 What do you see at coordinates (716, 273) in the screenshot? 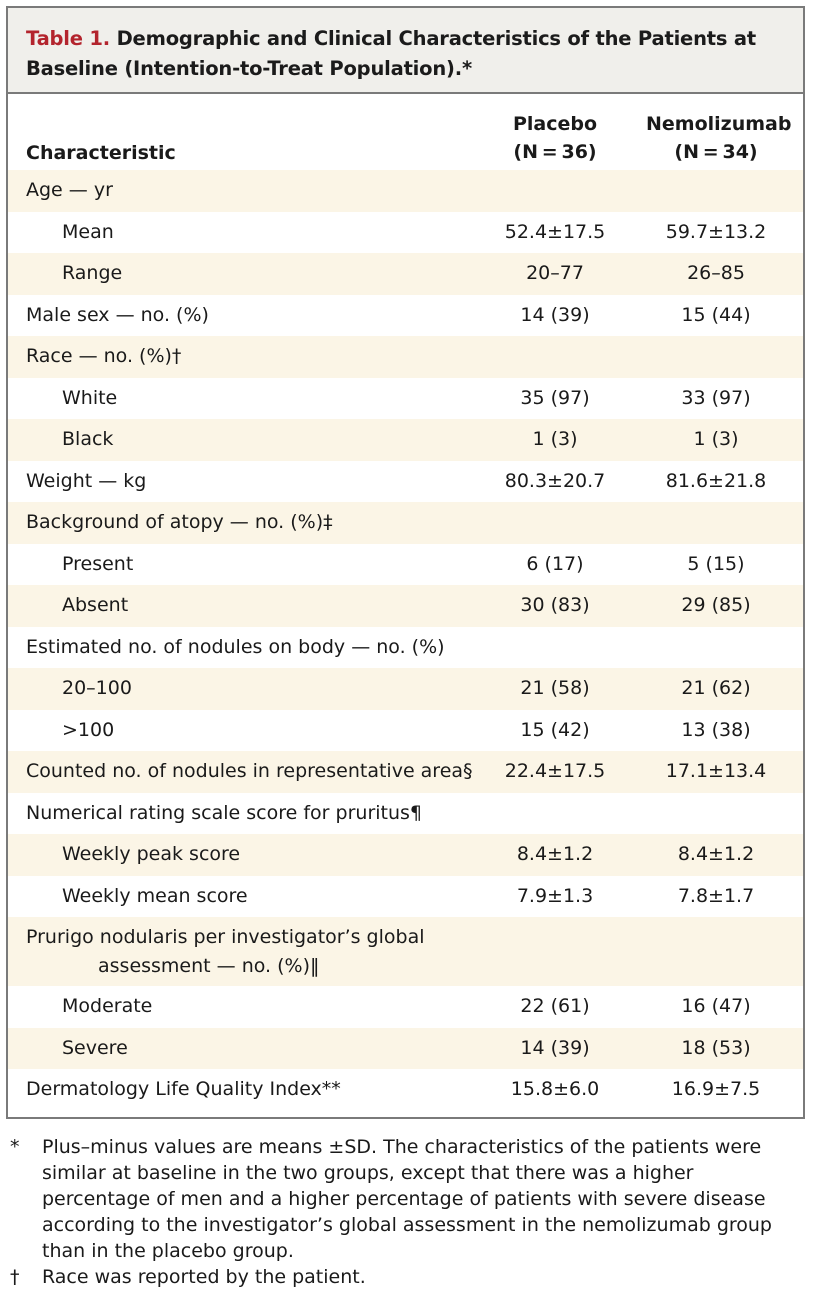
I see `nemolizumab-value: 26–85` at bounding box center [716, 273].